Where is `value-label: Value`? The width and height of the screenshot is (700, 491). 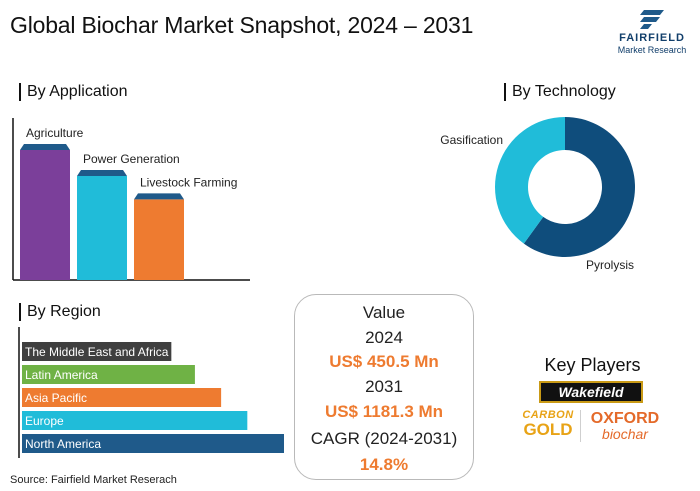 value-label: Value is located at coordinates (384, 312).